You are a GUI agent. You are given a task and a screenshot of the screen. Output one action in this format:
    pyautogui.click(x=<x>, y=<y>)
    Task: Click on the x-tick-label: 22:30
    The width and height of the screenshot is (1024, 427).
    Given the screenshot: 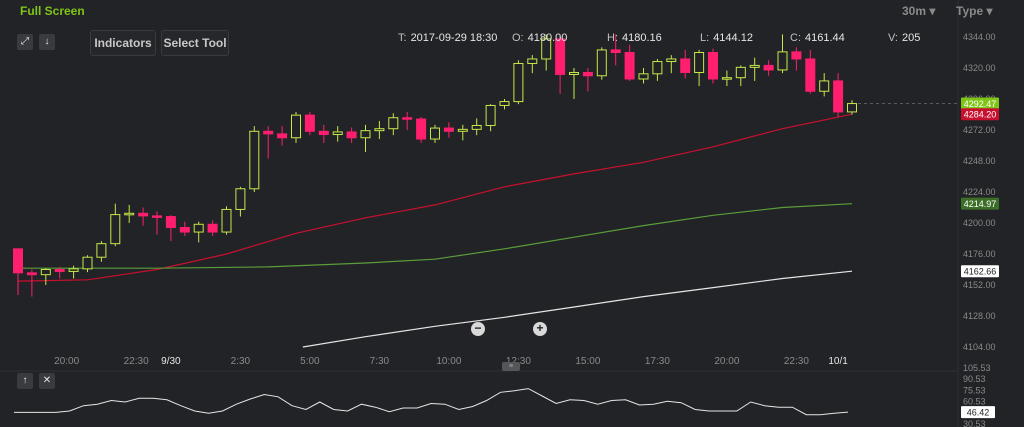 What is the action you would take?
    pyautogui.click(x=136, y=361)
    